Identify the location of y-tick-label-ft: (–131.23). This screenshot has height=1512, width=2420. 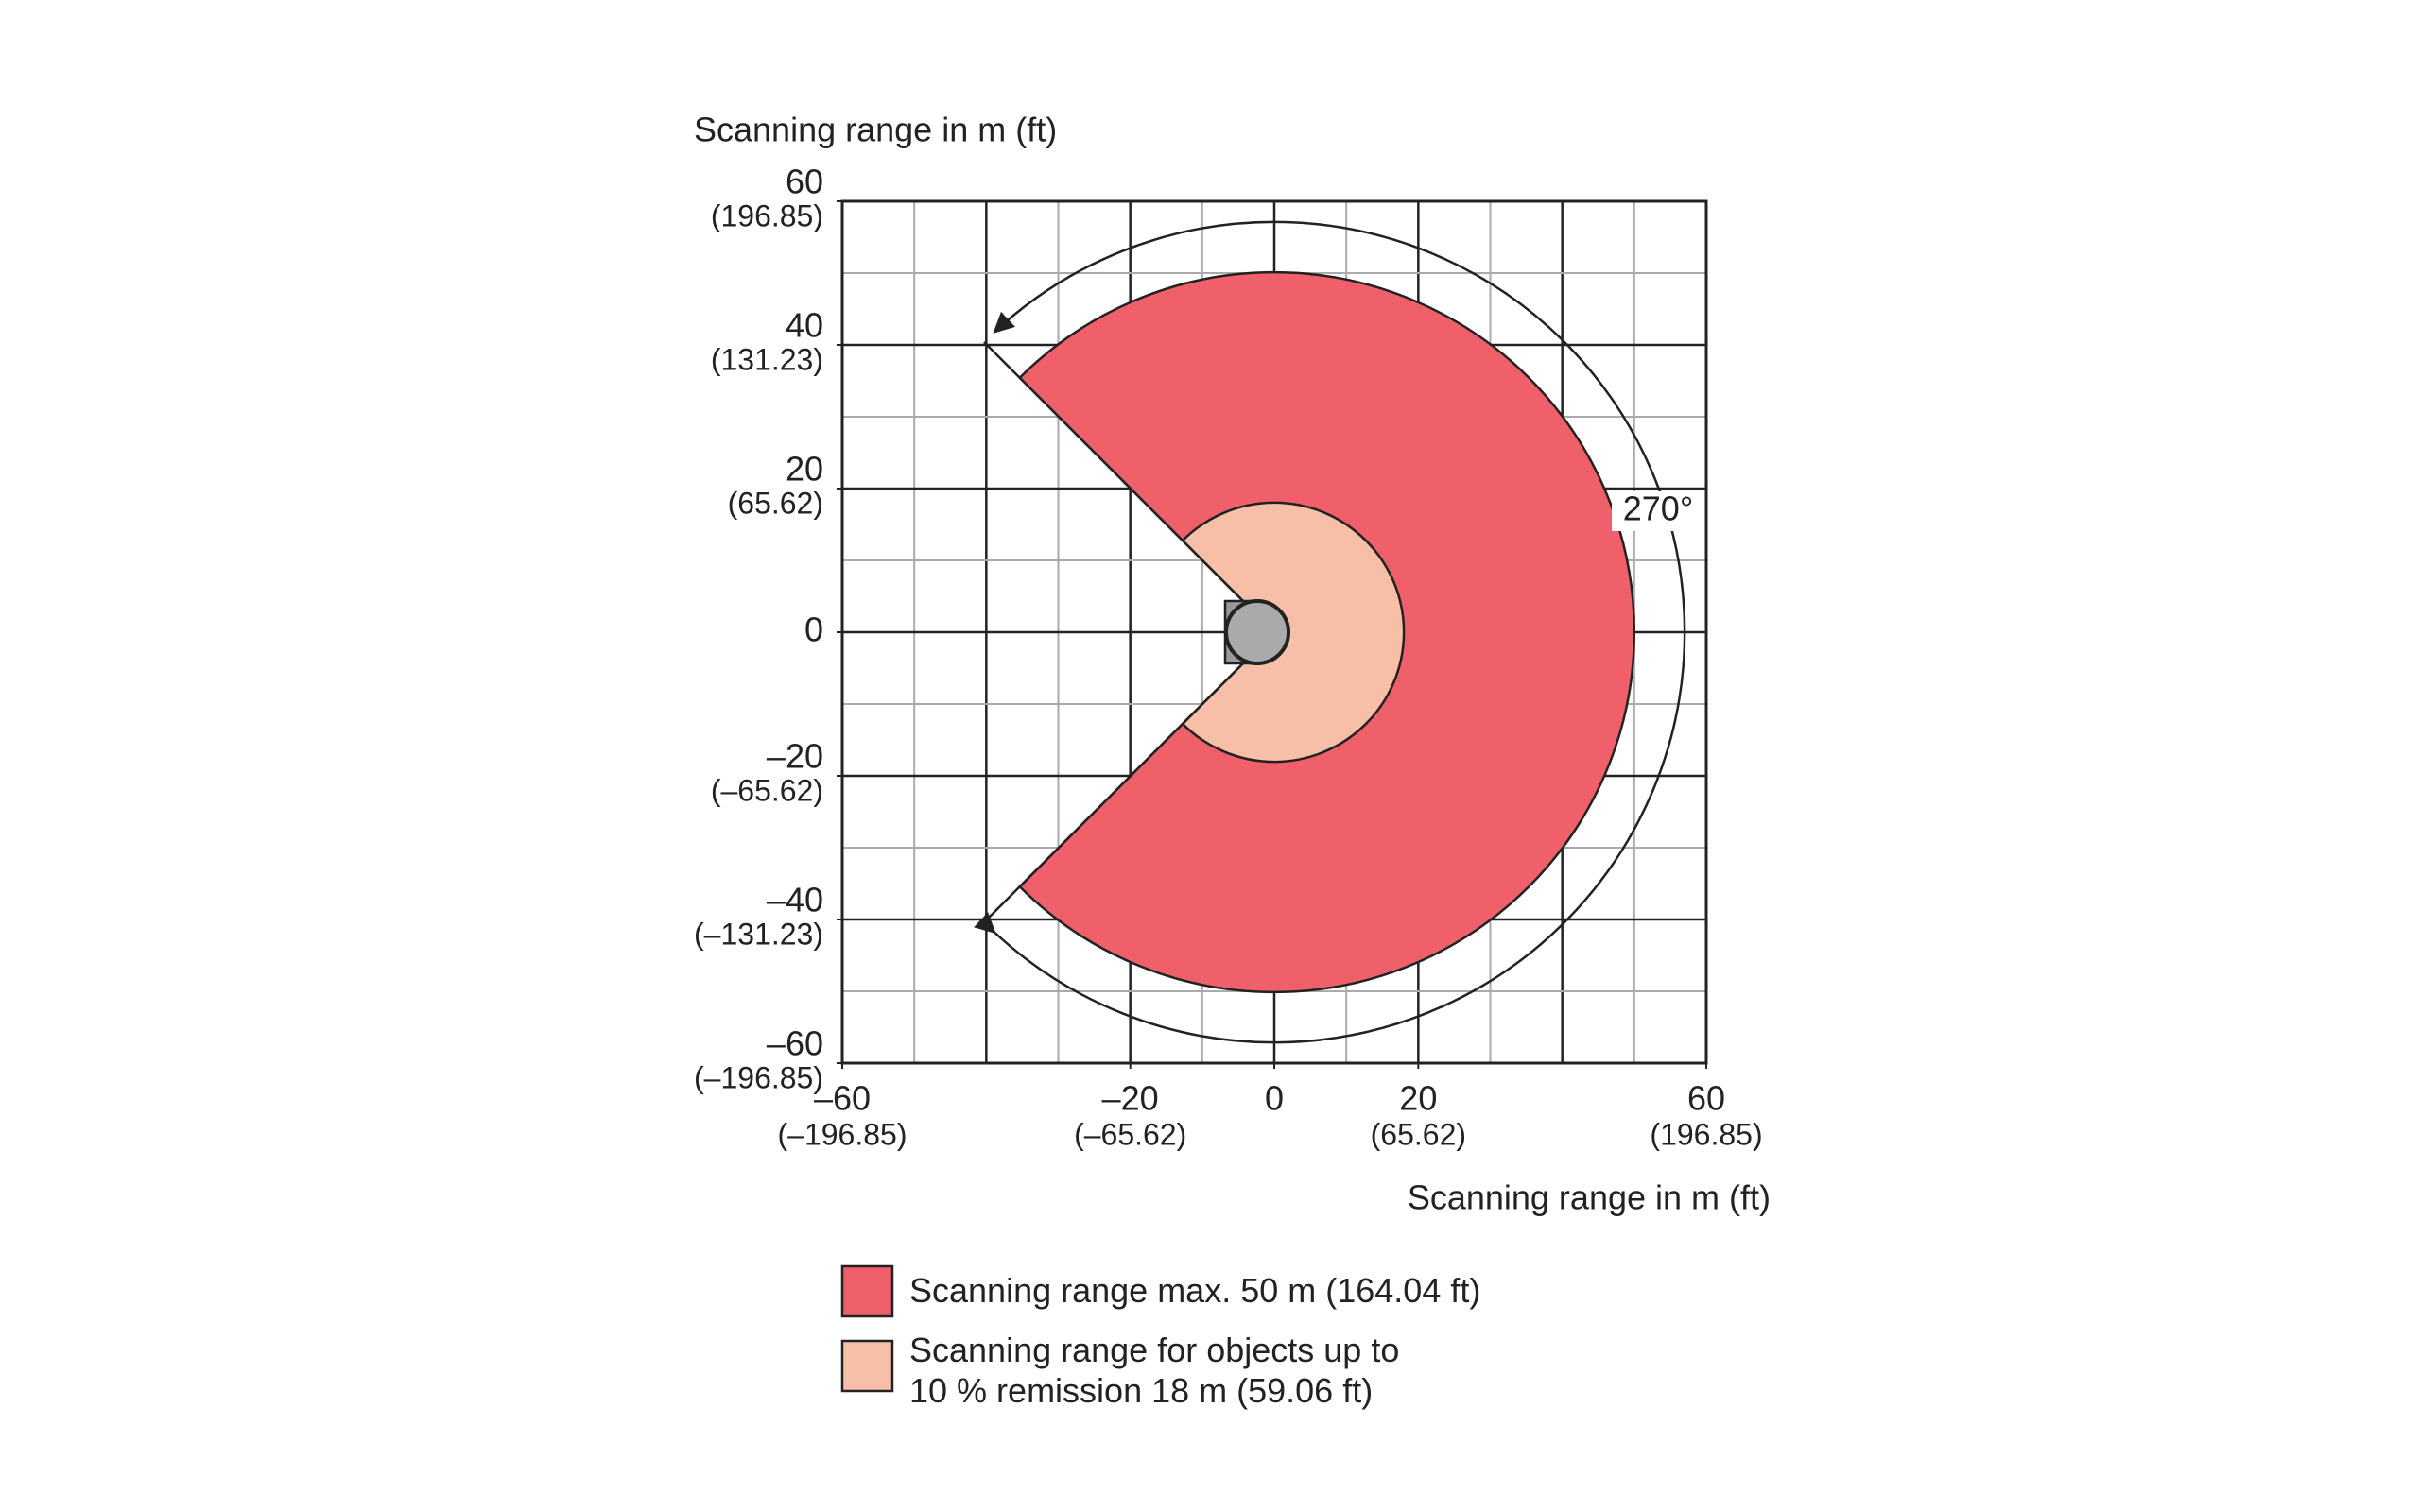
(758, 934).